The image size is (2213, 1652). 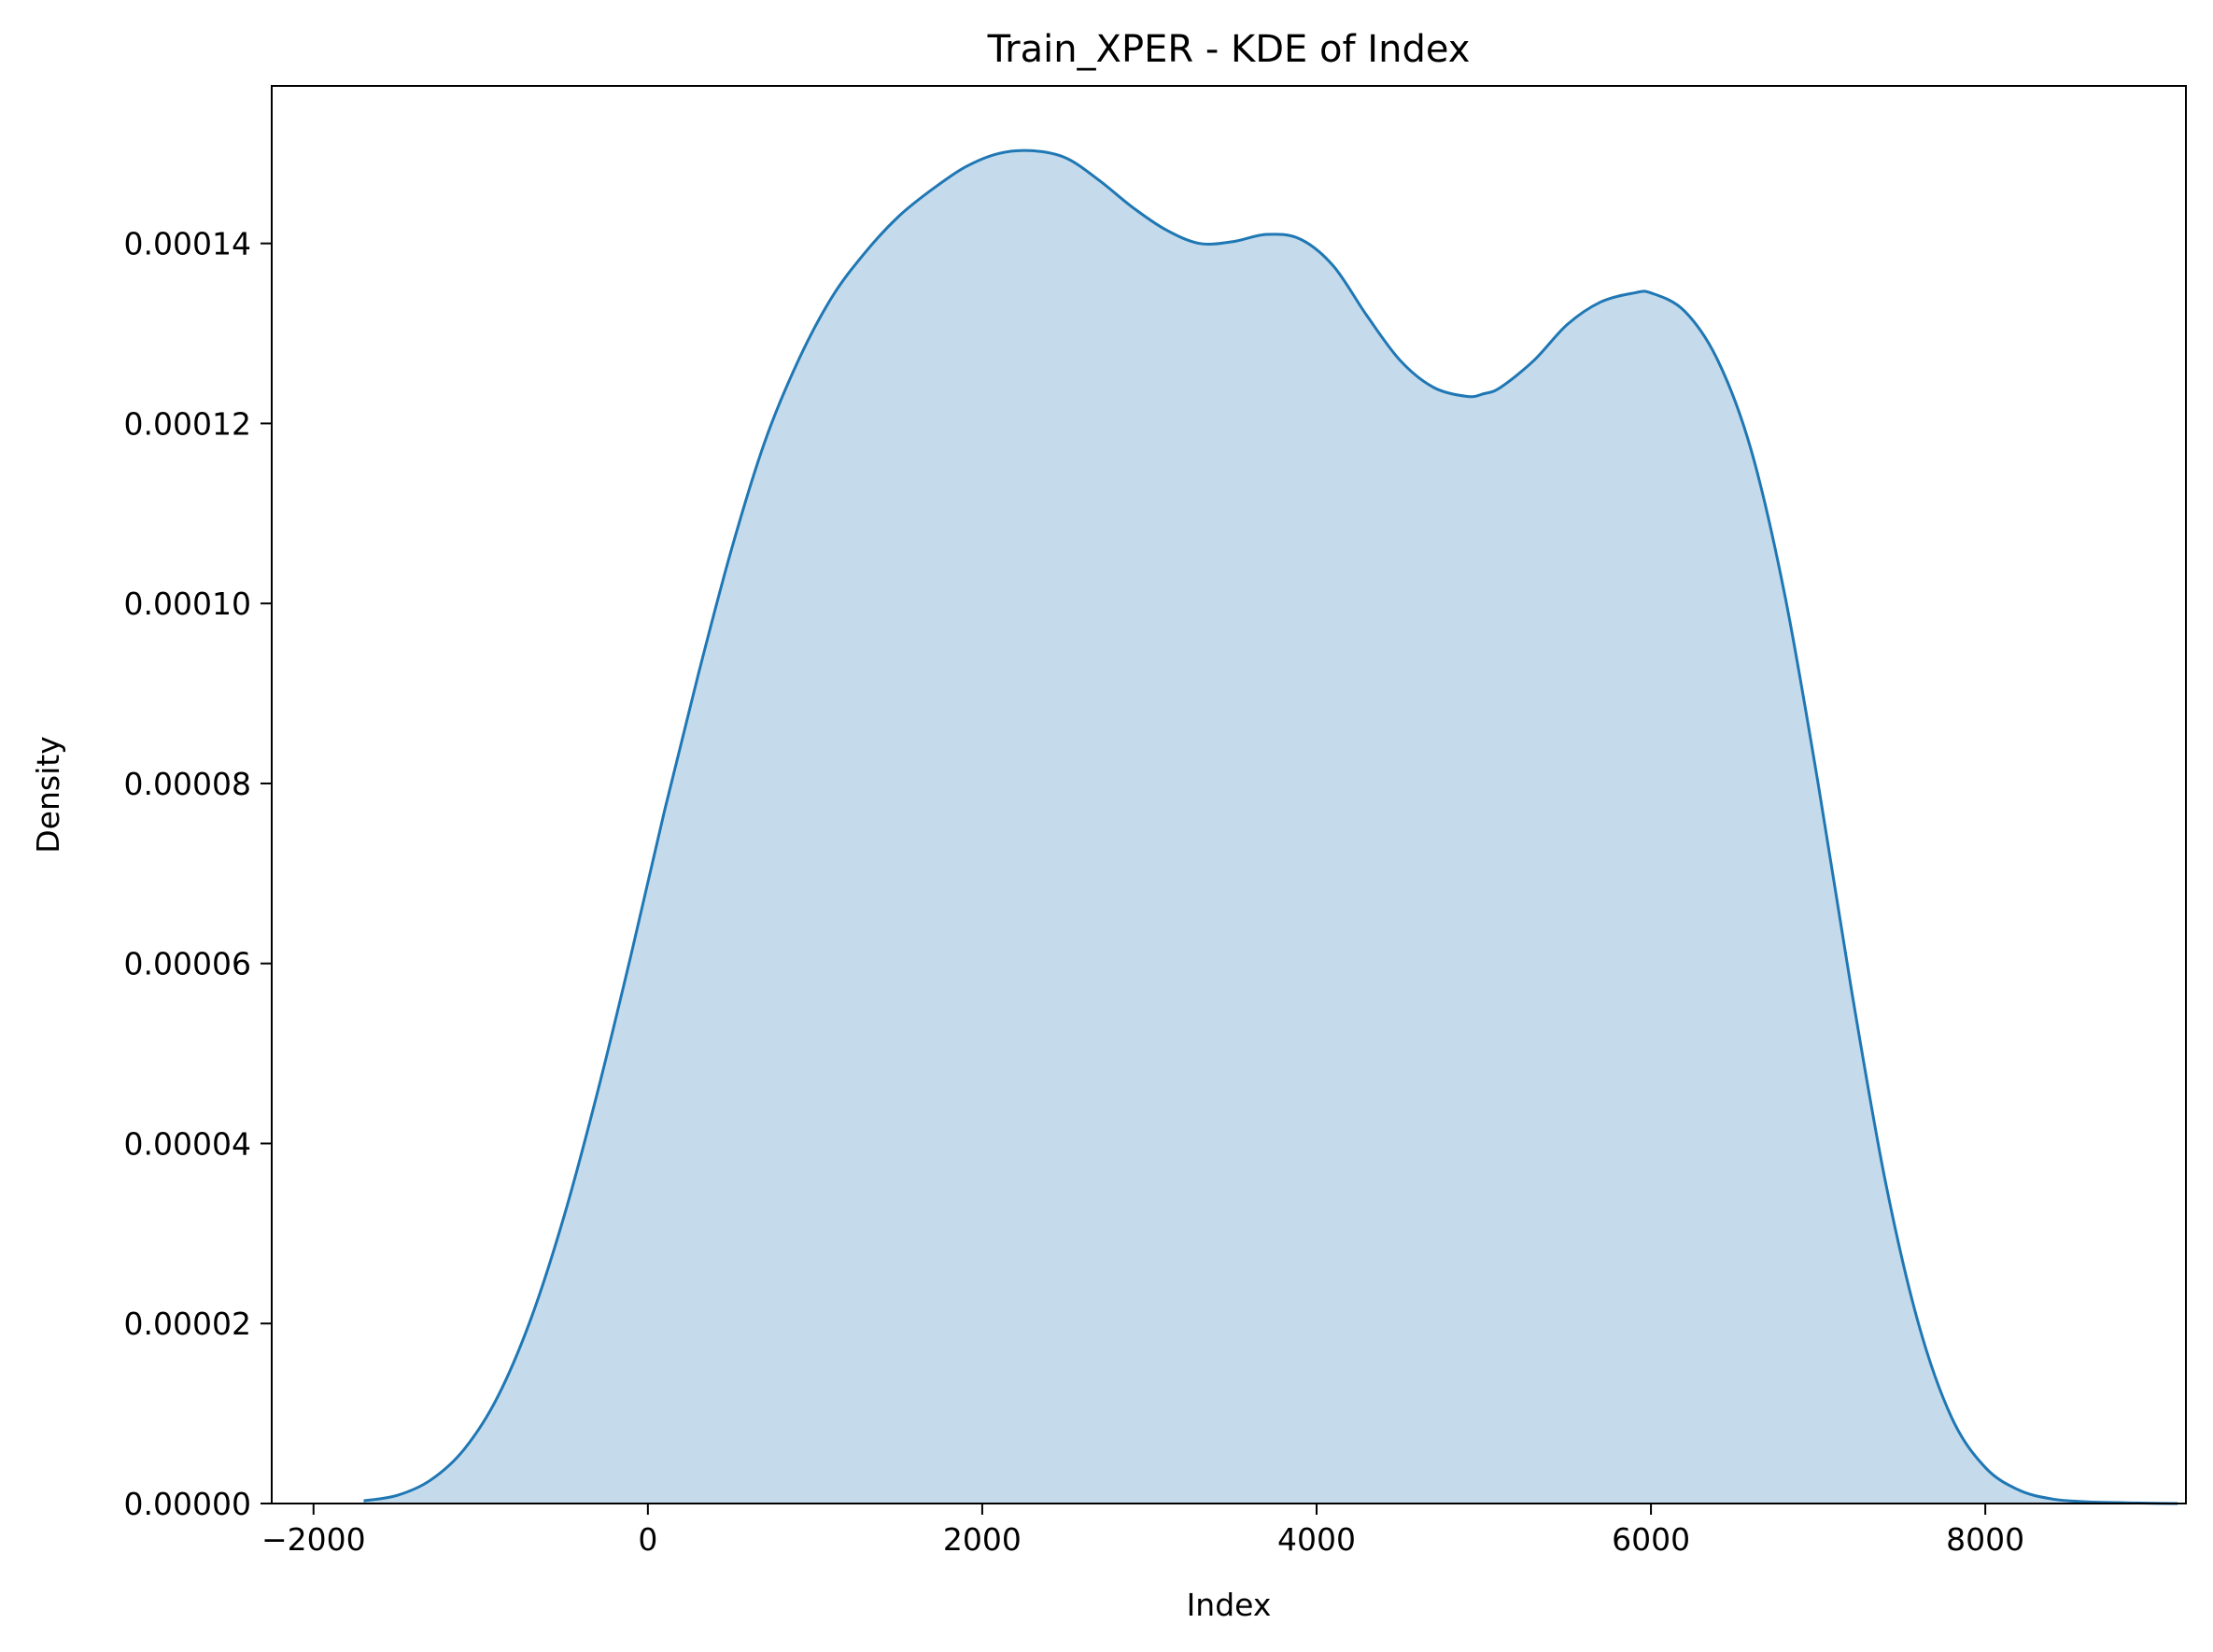 What do you see at coordinates (188, 1324) in the screenshot?
I see `y-tick-label: 0.00002` at bounding box center [188, 1324].